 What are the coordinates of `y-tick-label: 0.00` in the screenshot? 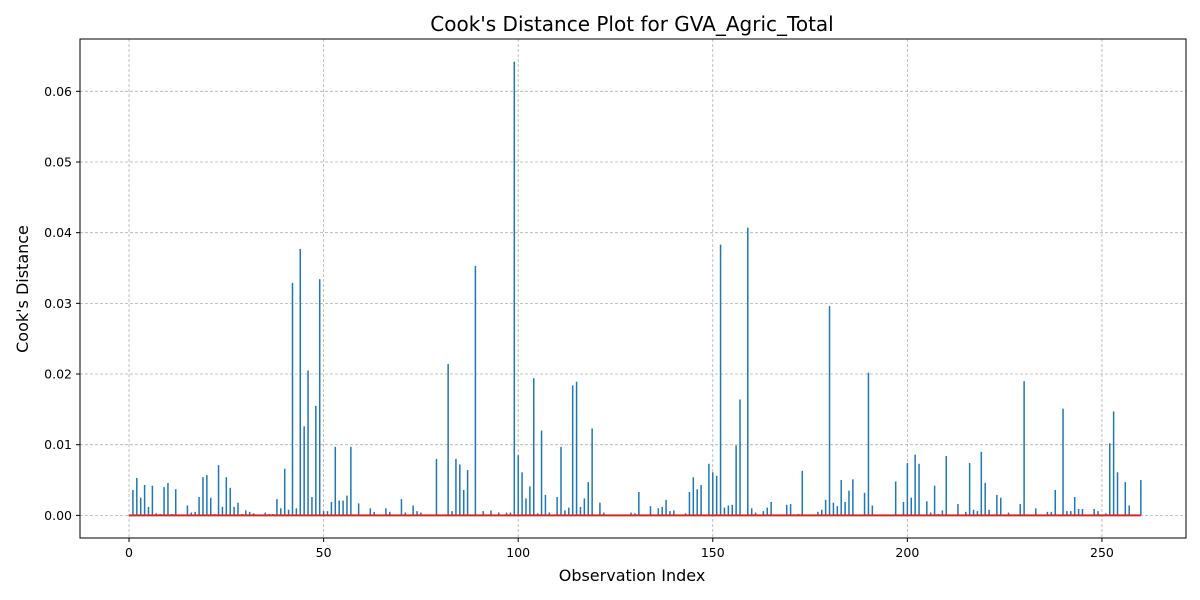 It's located at (58, 515).